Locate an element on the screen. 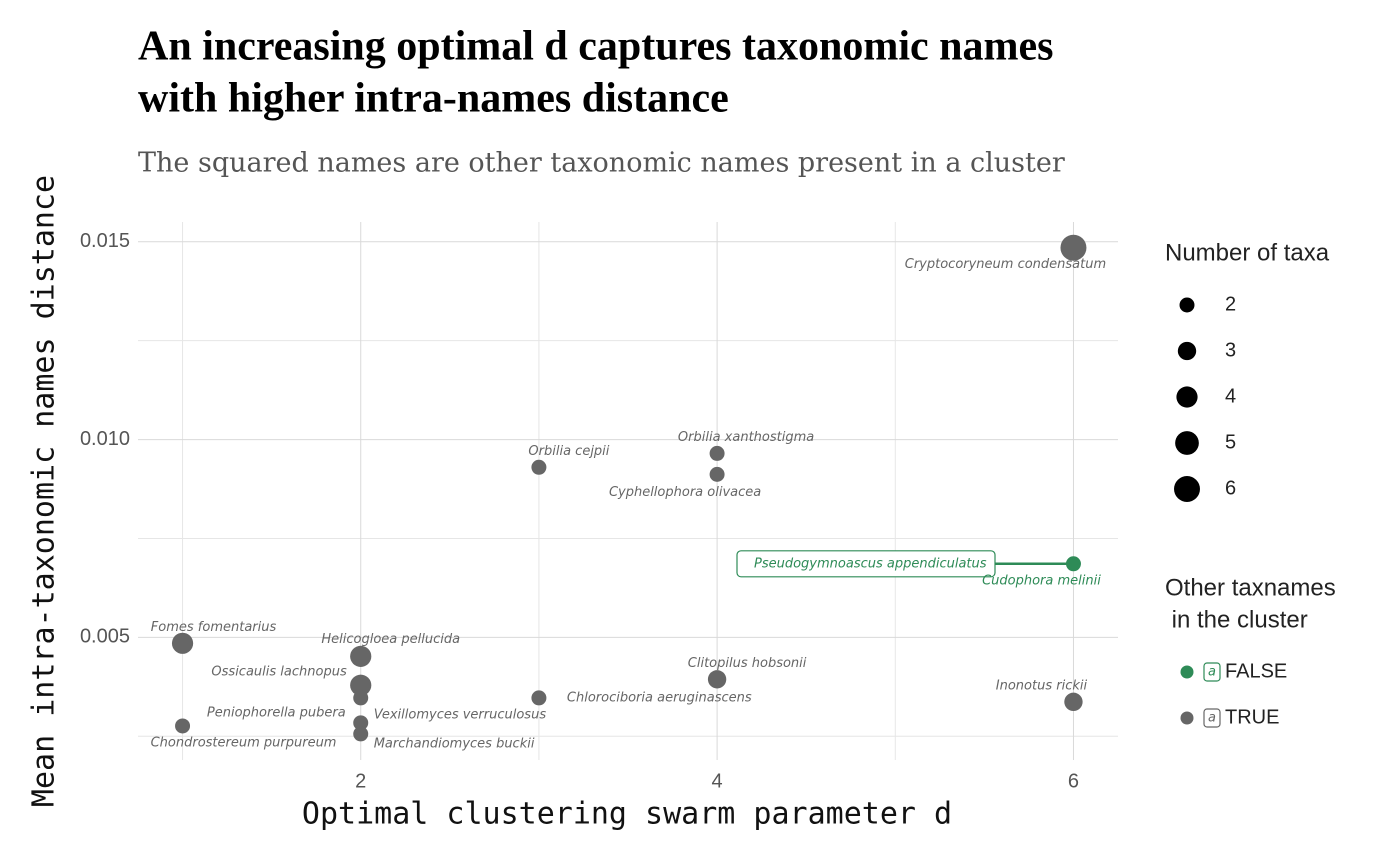  legend-label: TRUE is located at coordinates (1252, 717).